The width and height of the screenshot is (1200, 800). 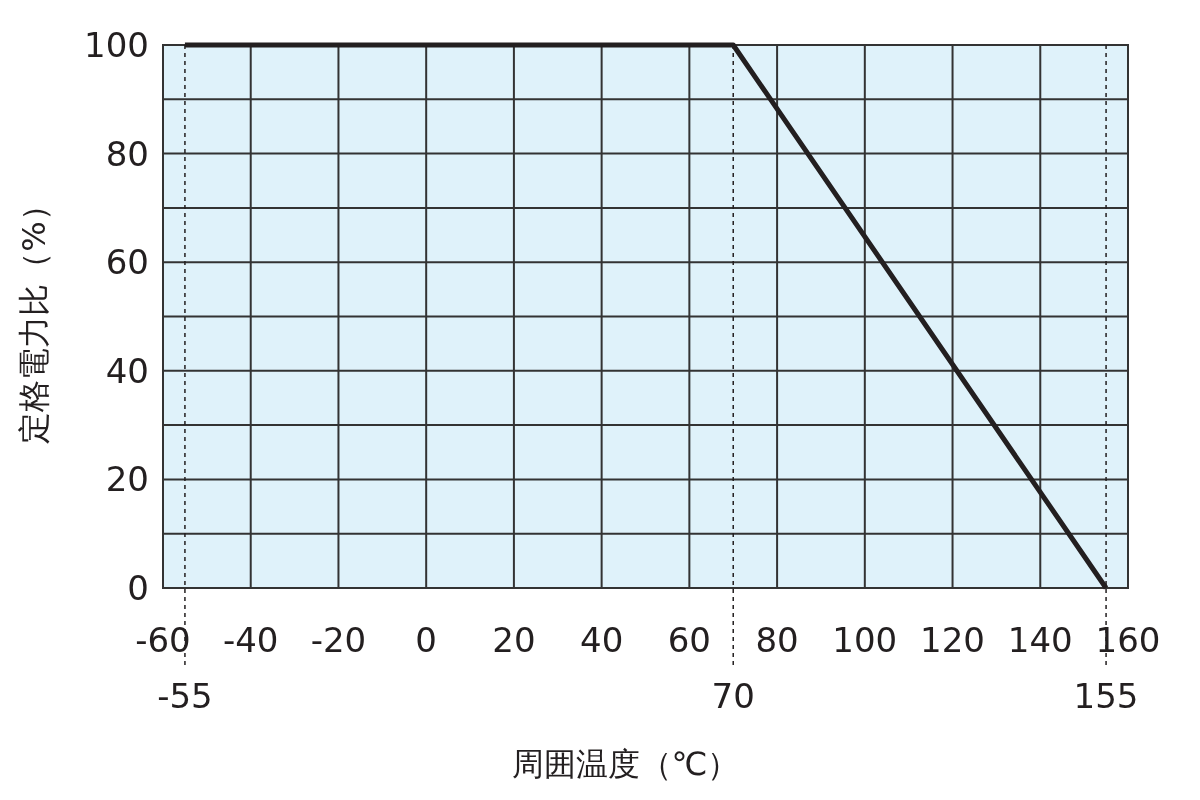 I want to click on x-tick-label: 140, so click(x=1040, y=640).